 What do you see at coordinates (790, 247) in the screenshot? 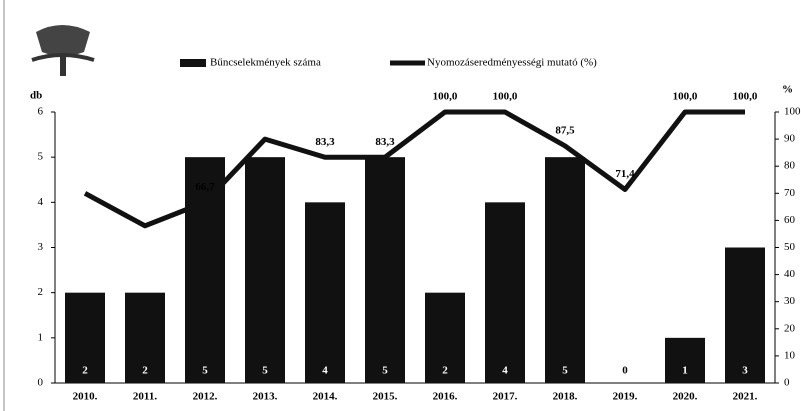
I see `y2-tick-label: 50` at bounding box center [790, 247].